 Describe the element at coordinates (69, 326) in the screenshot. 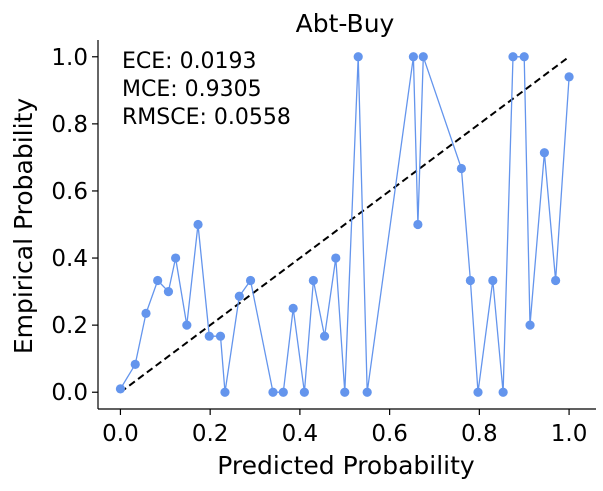

I see `y-tick-label: 0.2` at that location.